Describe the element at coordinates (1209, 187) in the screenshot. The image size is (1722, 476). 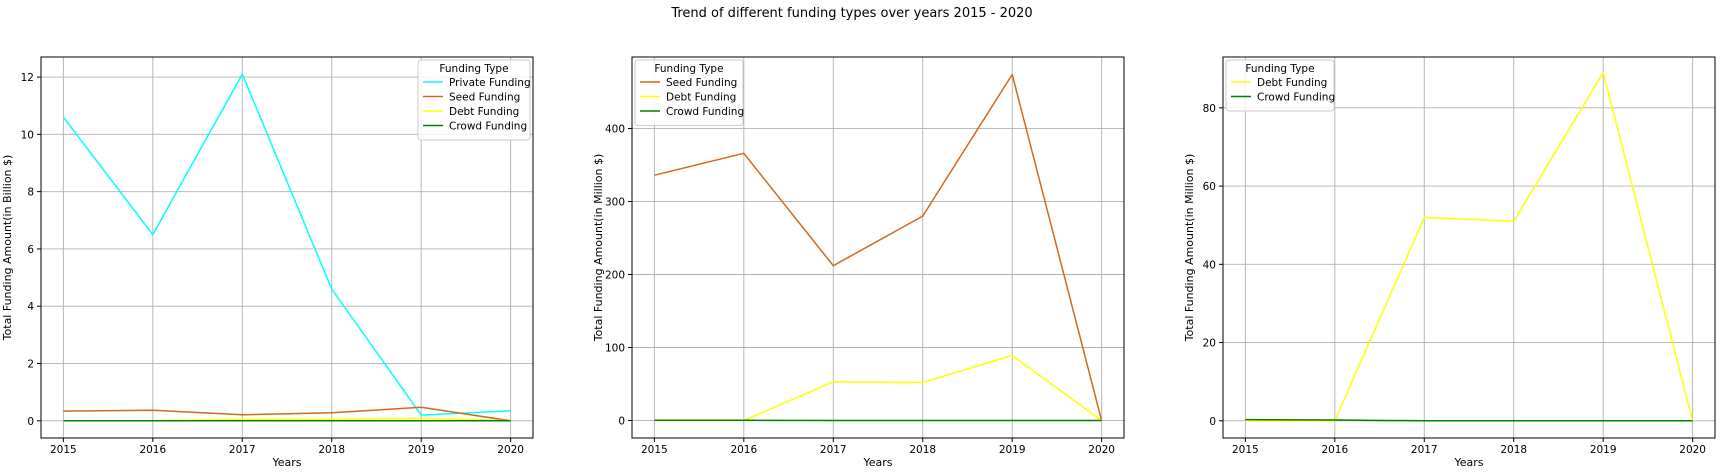
I see `y-tick-label: 60` at that location.